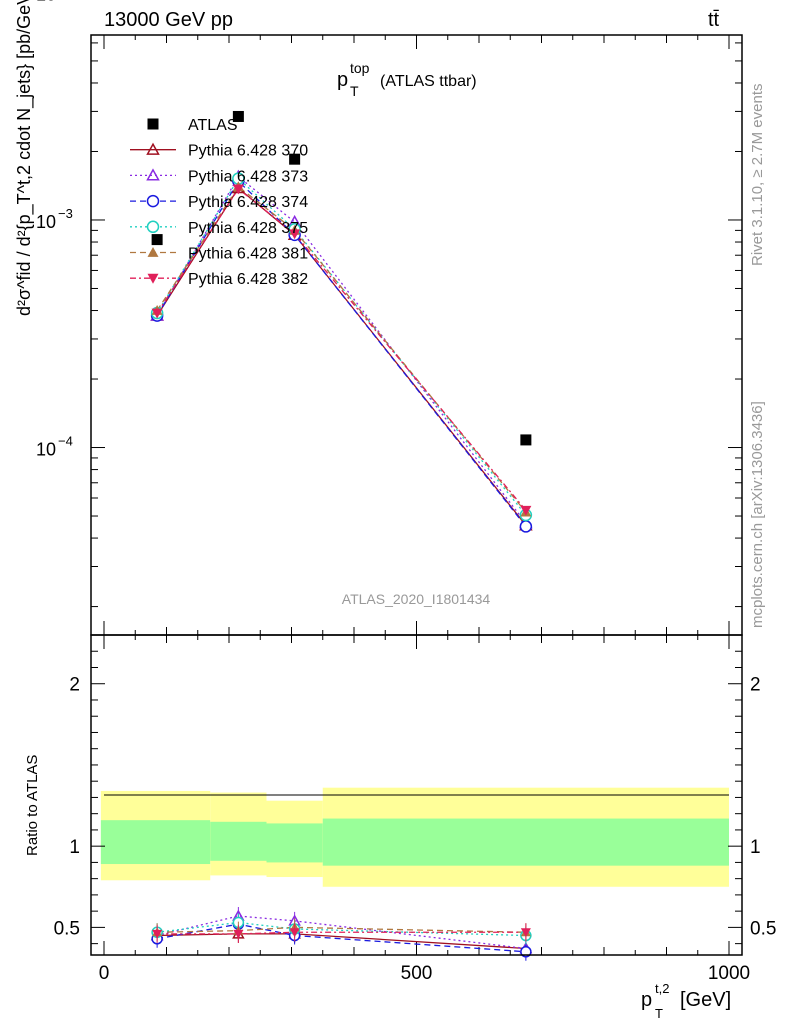  What do you see at coordinates (32, 805) in the screenshot?
I see `ratio-y-label: Ratio to ATLAS` at bounding box center [32, 805].